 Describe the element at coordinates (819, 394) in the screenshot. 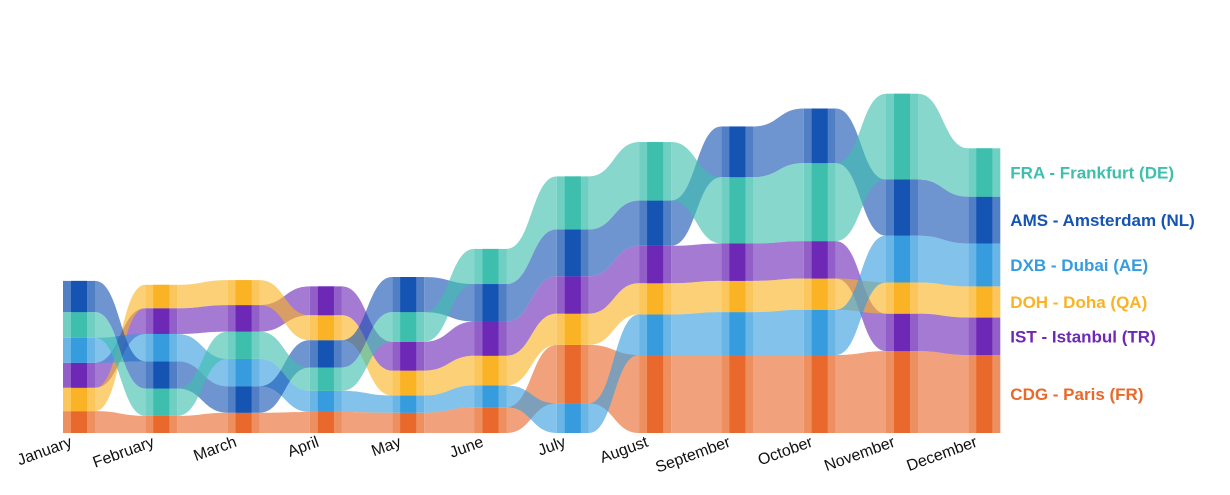

I see `bar-core-cdg-october` at that location.